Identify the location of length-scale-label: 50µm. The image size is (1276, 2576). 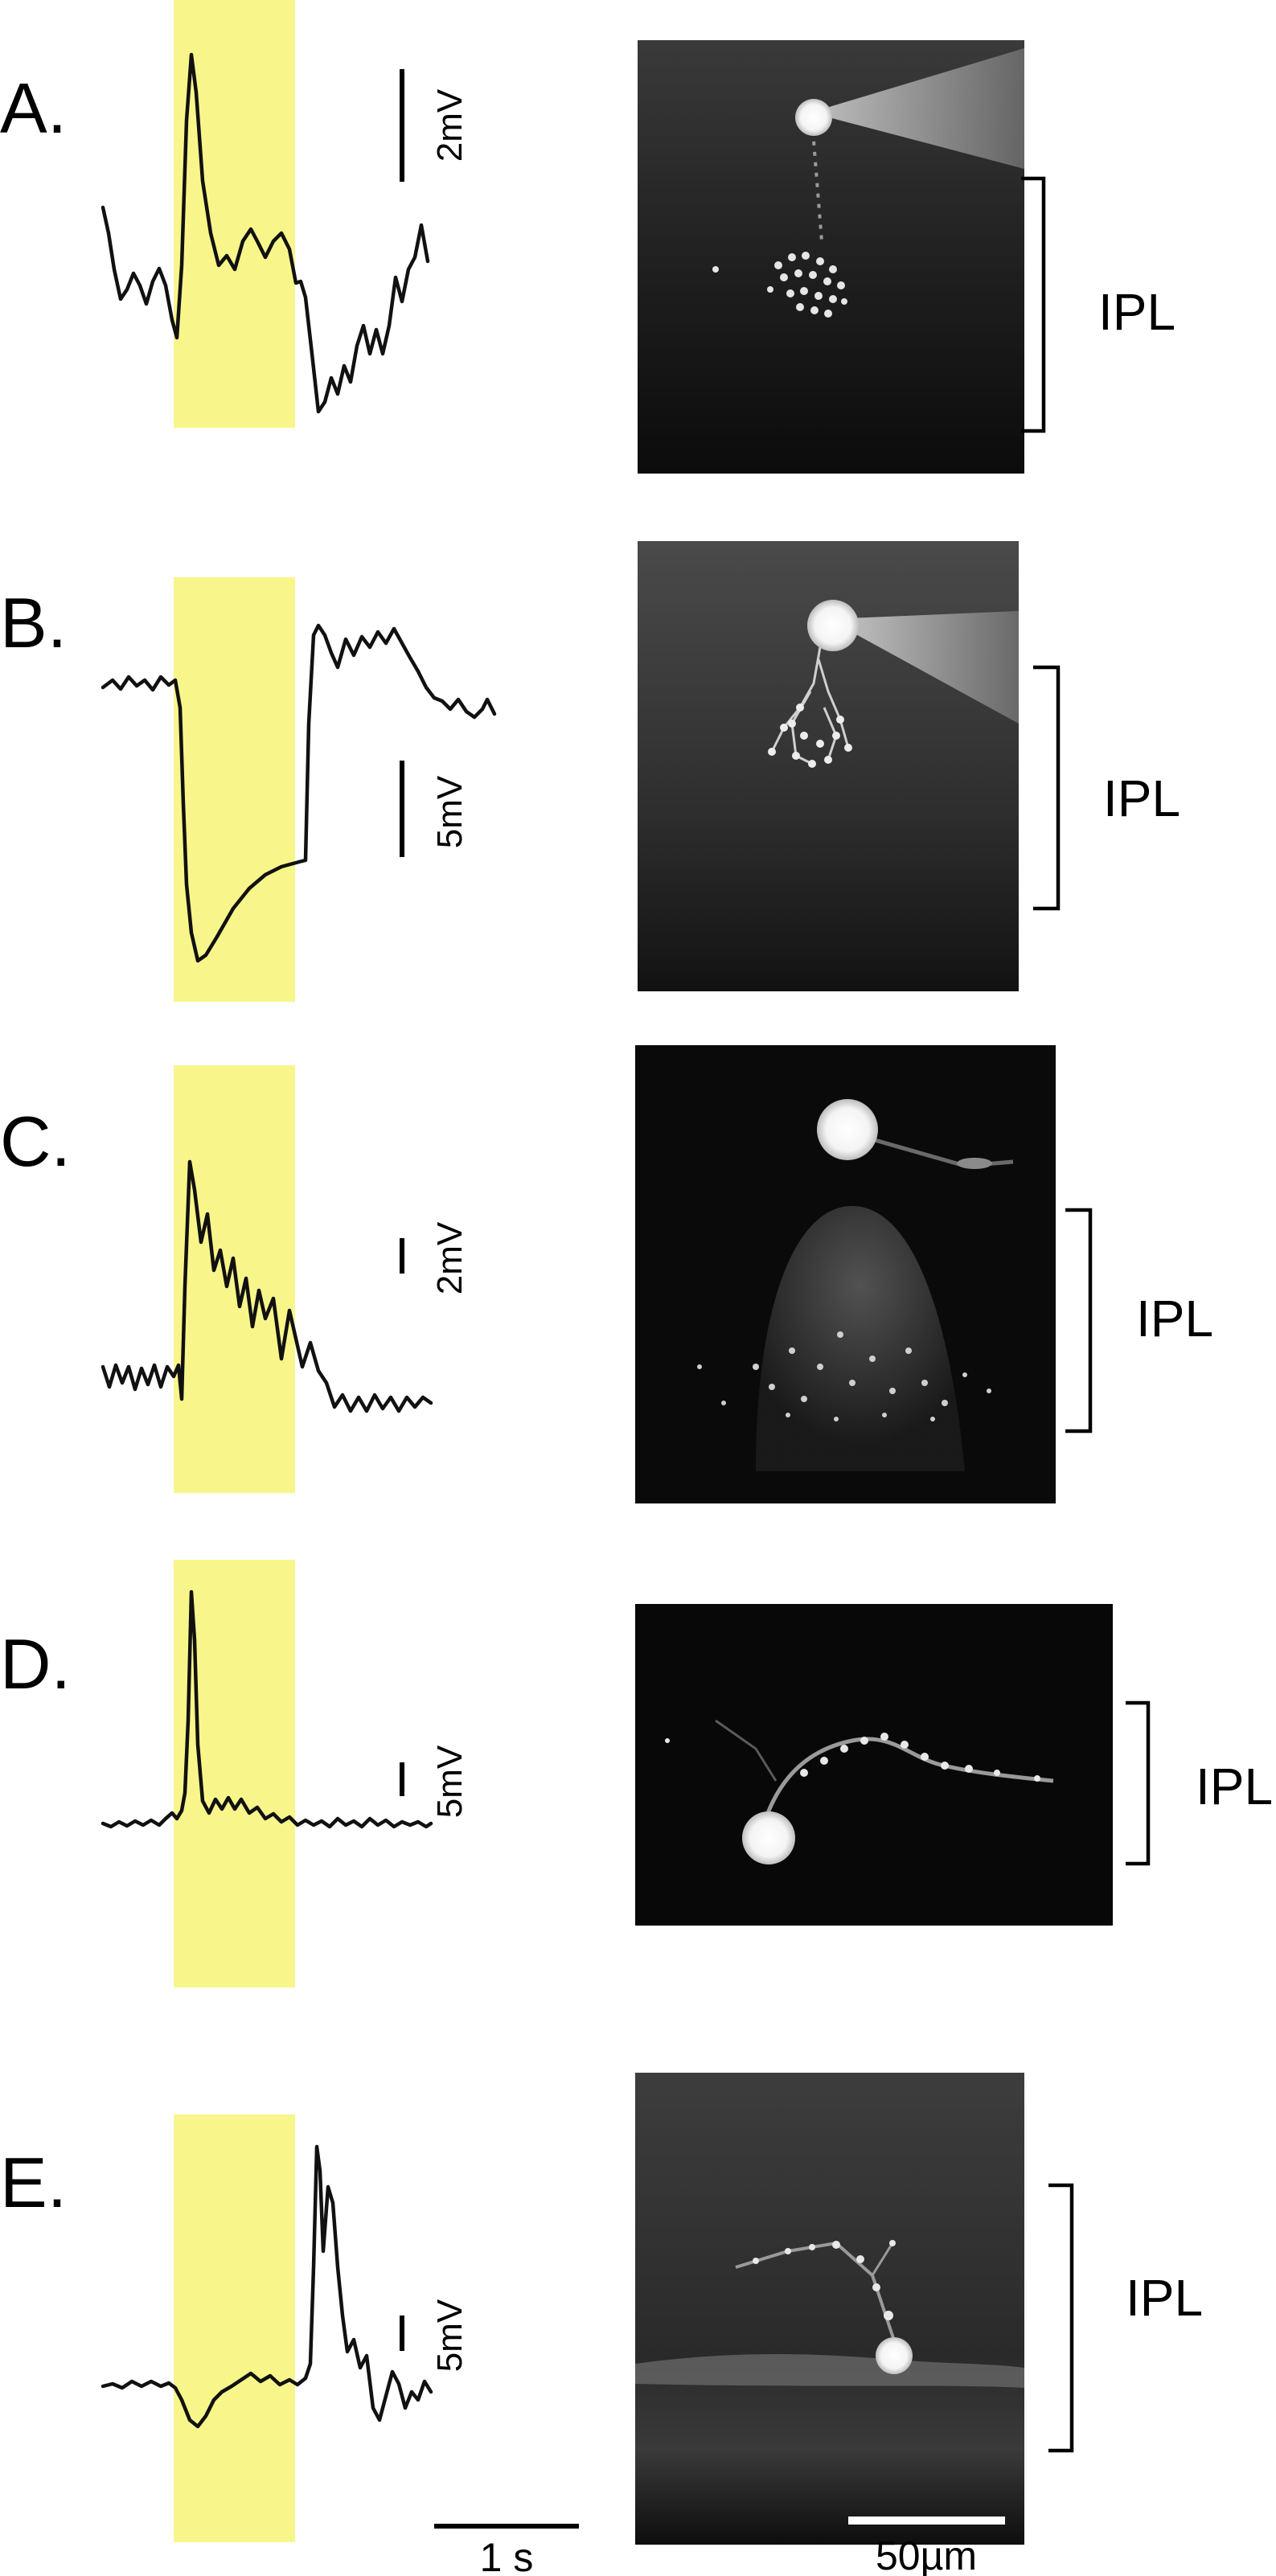
(926, 2554).